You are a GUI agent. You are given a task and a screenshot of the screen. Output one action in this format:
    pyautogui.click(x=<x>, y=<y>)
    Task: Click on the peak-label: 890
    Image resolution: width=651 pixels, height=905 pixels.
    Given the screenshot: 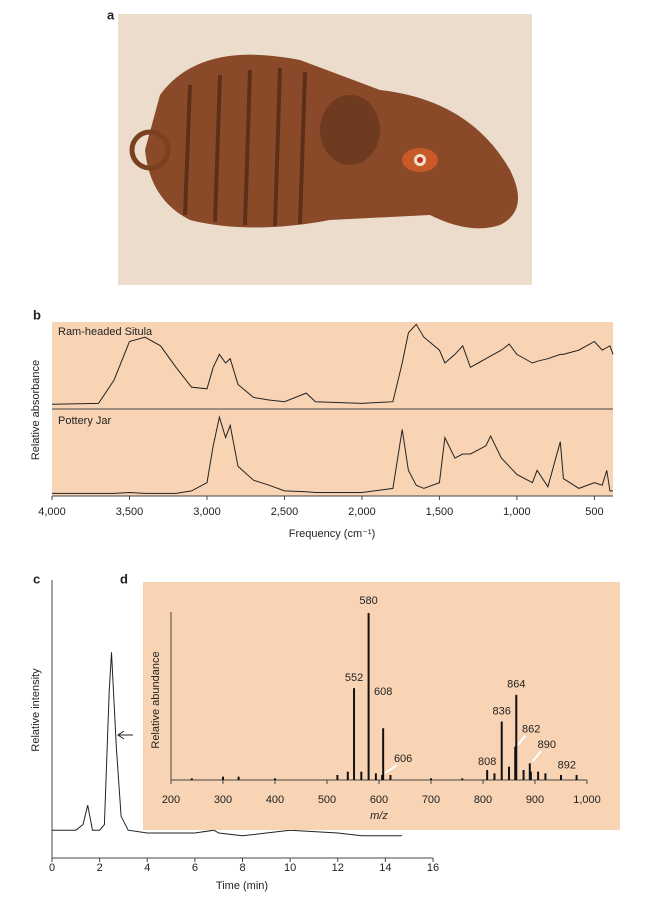 What is the action you would take?
    pyautogui.click(x=547, y=745)
    